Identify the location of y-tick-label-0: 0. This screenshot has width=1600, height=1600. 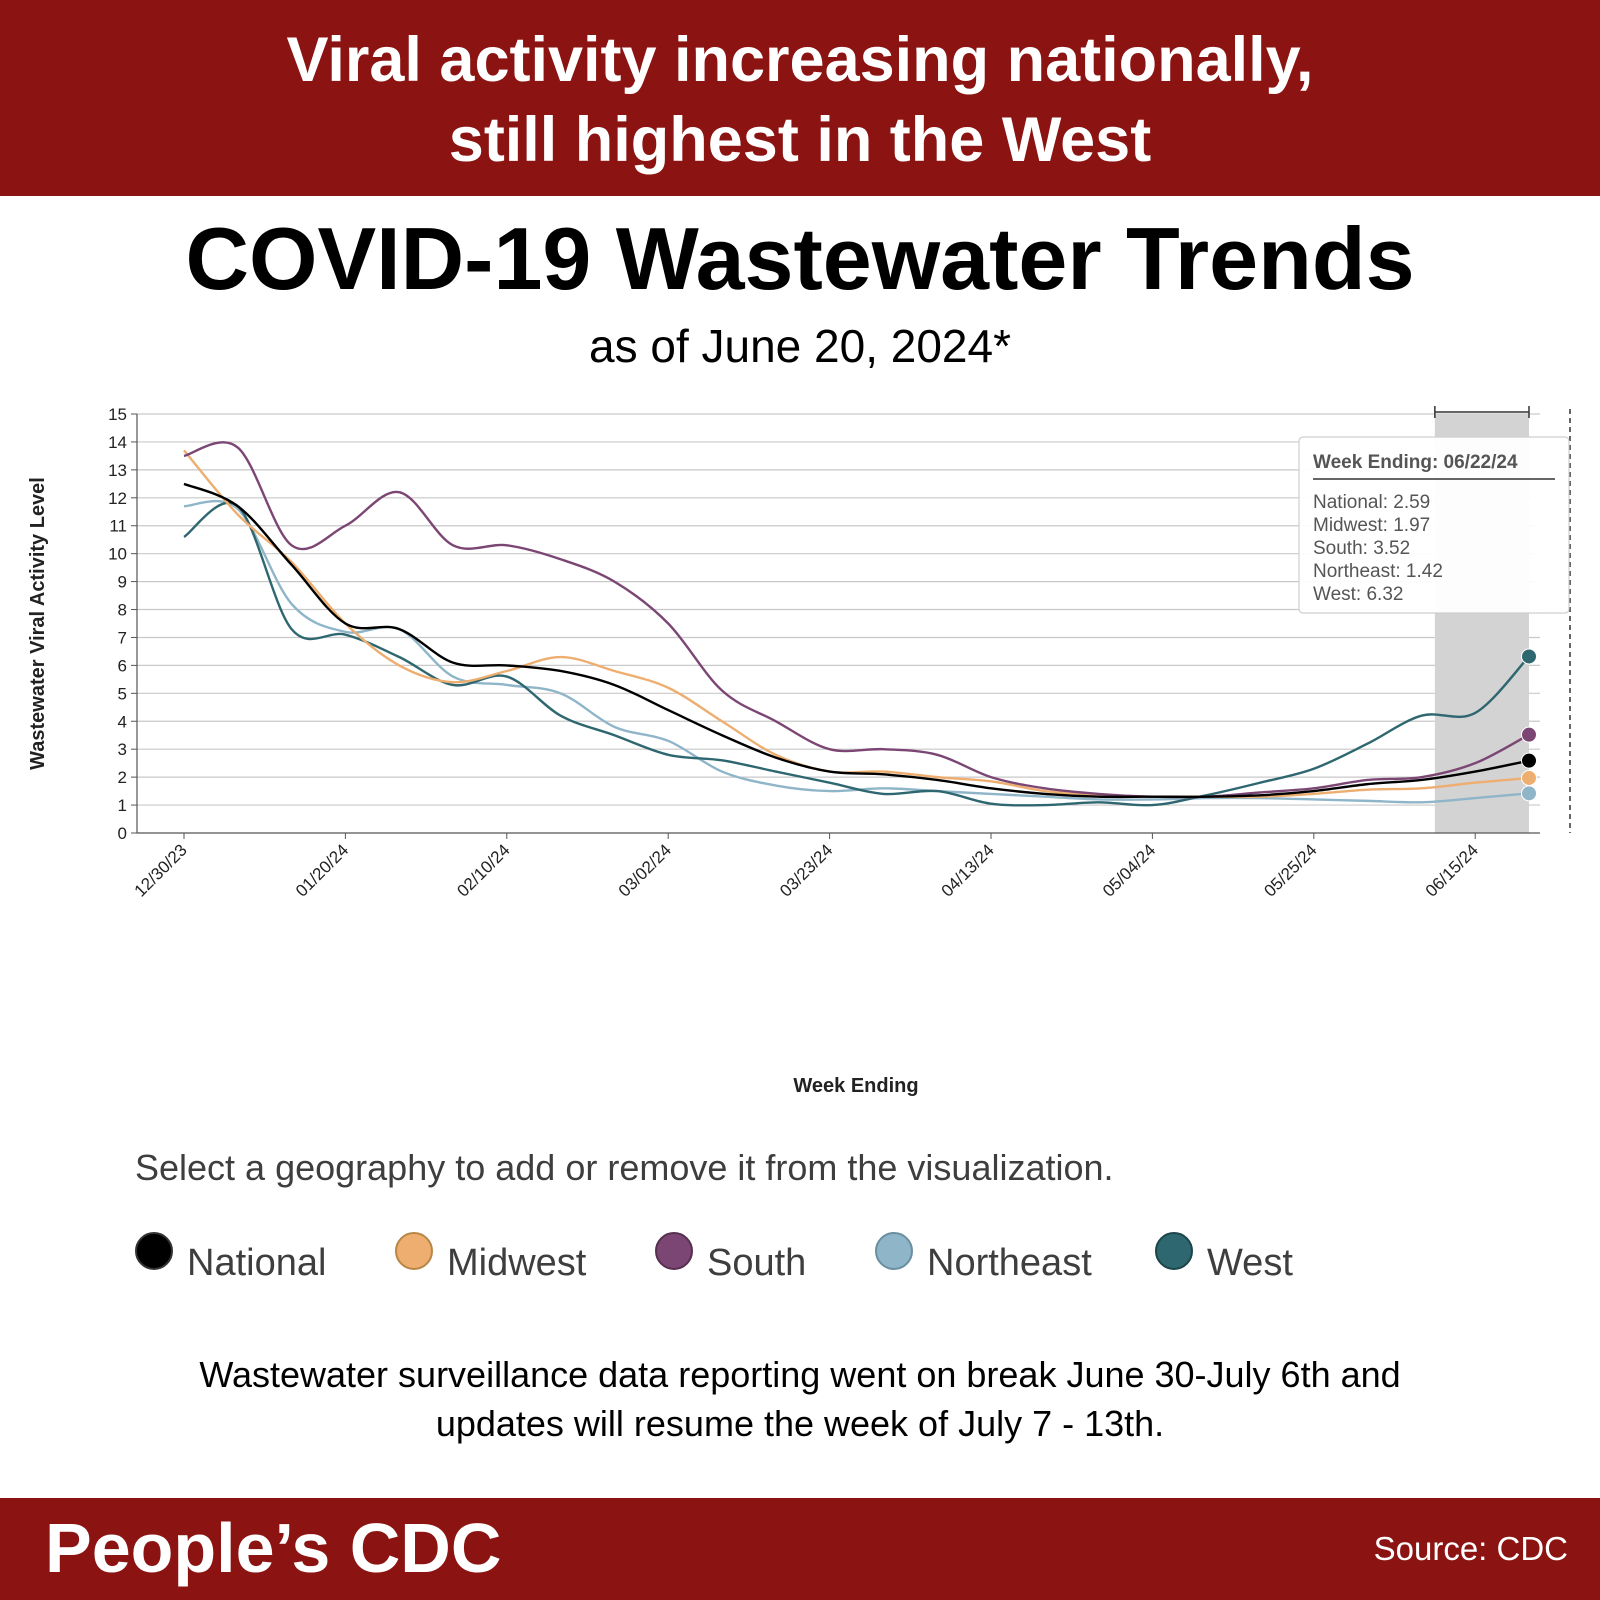
(122, 833).